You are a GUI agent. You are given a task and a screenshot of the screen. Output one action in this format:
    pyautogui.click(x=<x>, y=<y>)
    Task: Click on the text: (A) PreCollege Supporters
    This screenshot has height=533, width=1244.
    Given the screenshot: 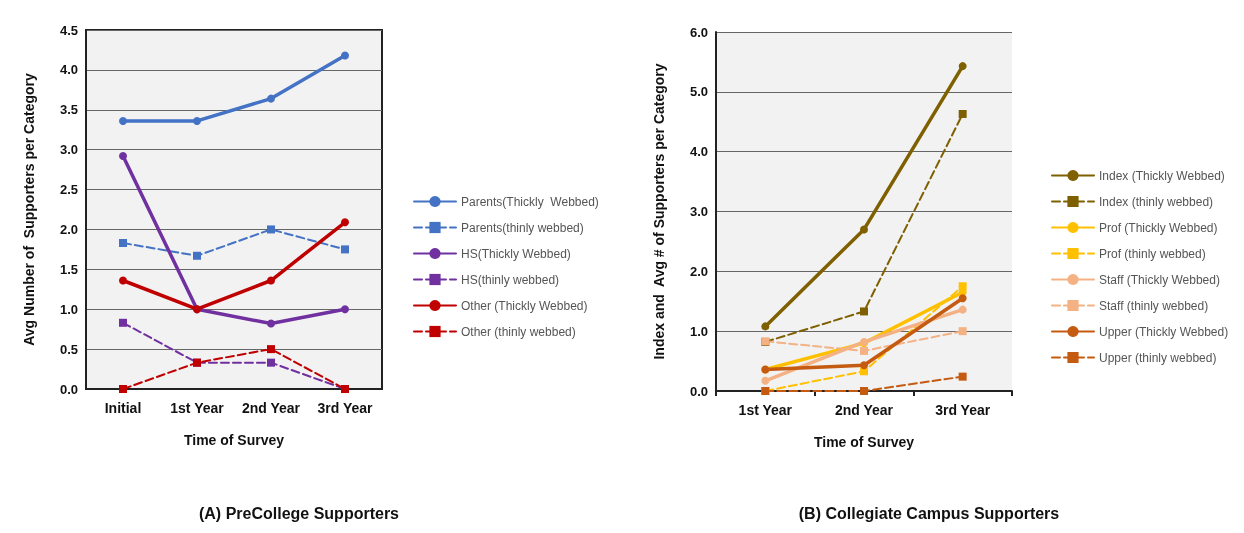 What is the action you would take?
    pyautogui.click(x=299, y=513)
    